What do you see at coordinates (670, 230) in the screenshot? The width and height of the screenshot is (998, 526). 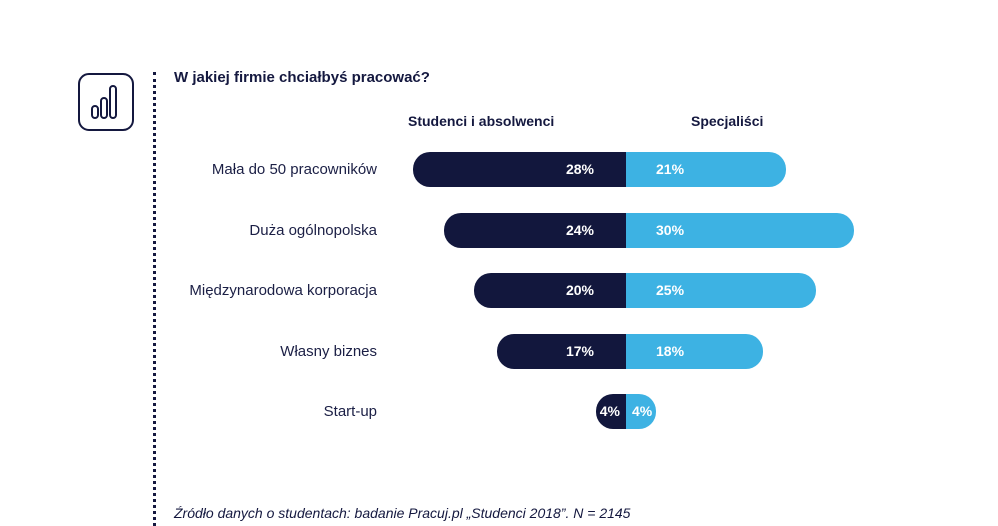 I see `value-label-specialists: 30%` at bounding box center [670, 230].